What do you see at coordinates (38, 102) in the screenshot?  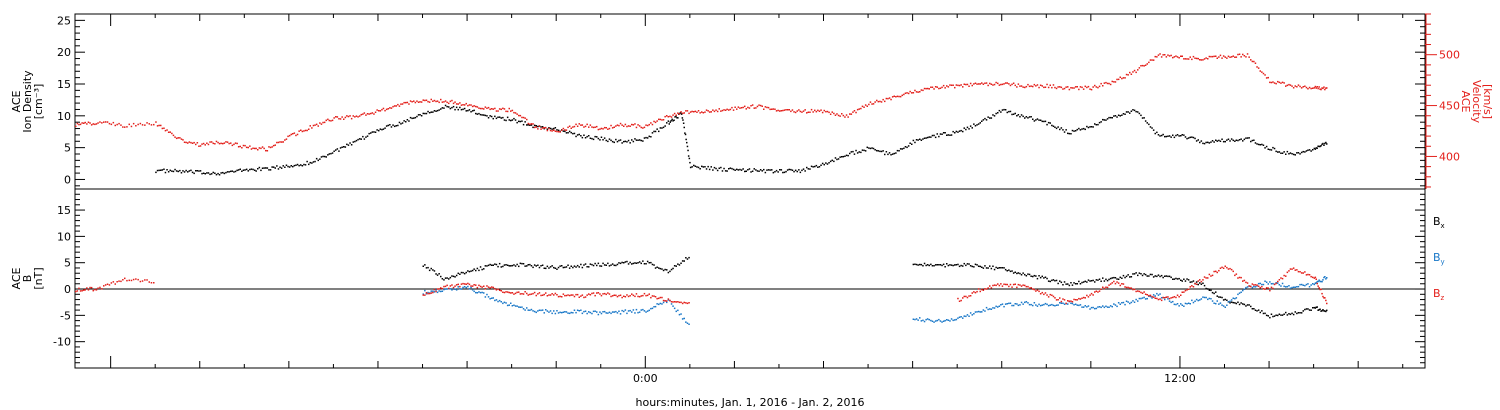 I see `y-axis-label-left: [cm⁻³]` at bounding box center [38, 102].